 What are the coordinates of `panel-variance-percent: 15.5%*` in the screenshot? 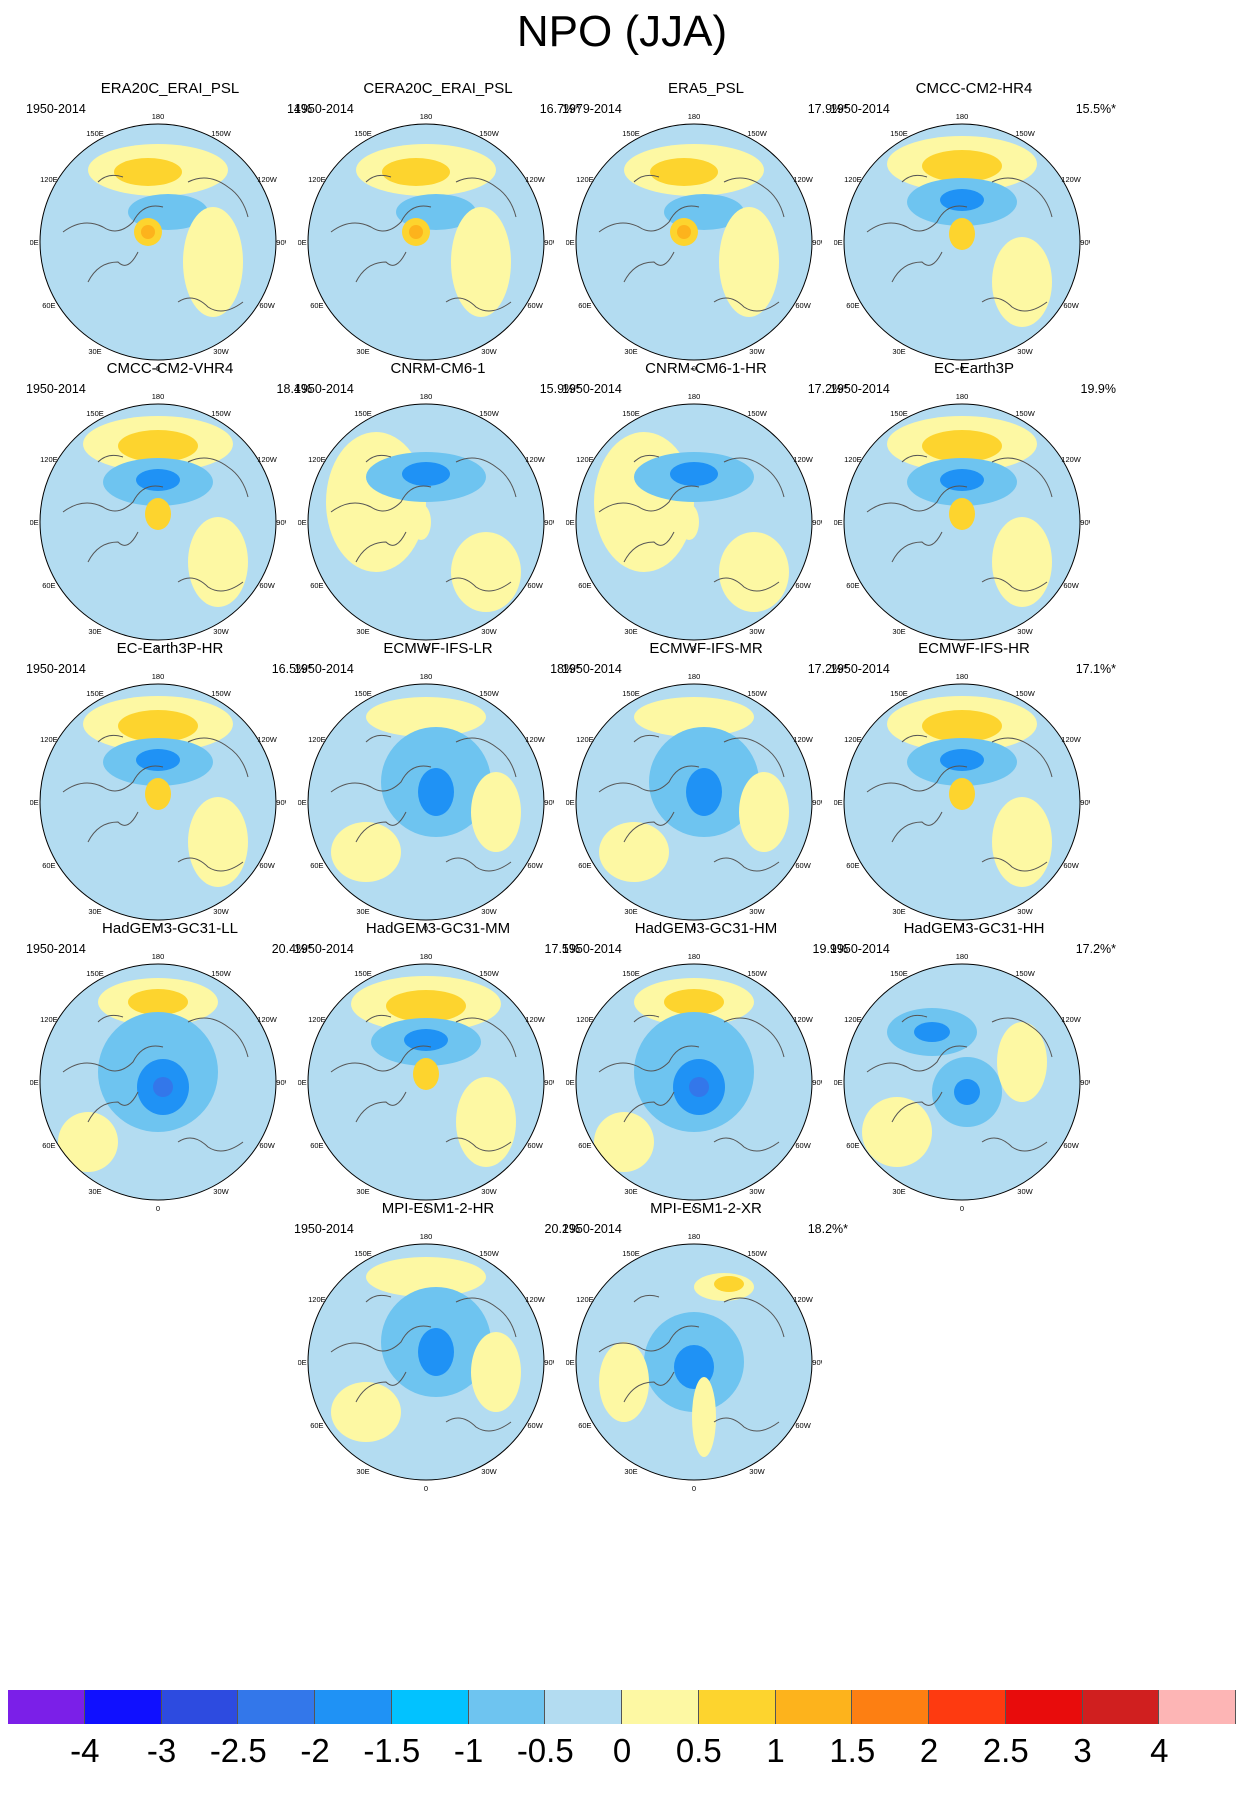 It's located at (1095, 109).